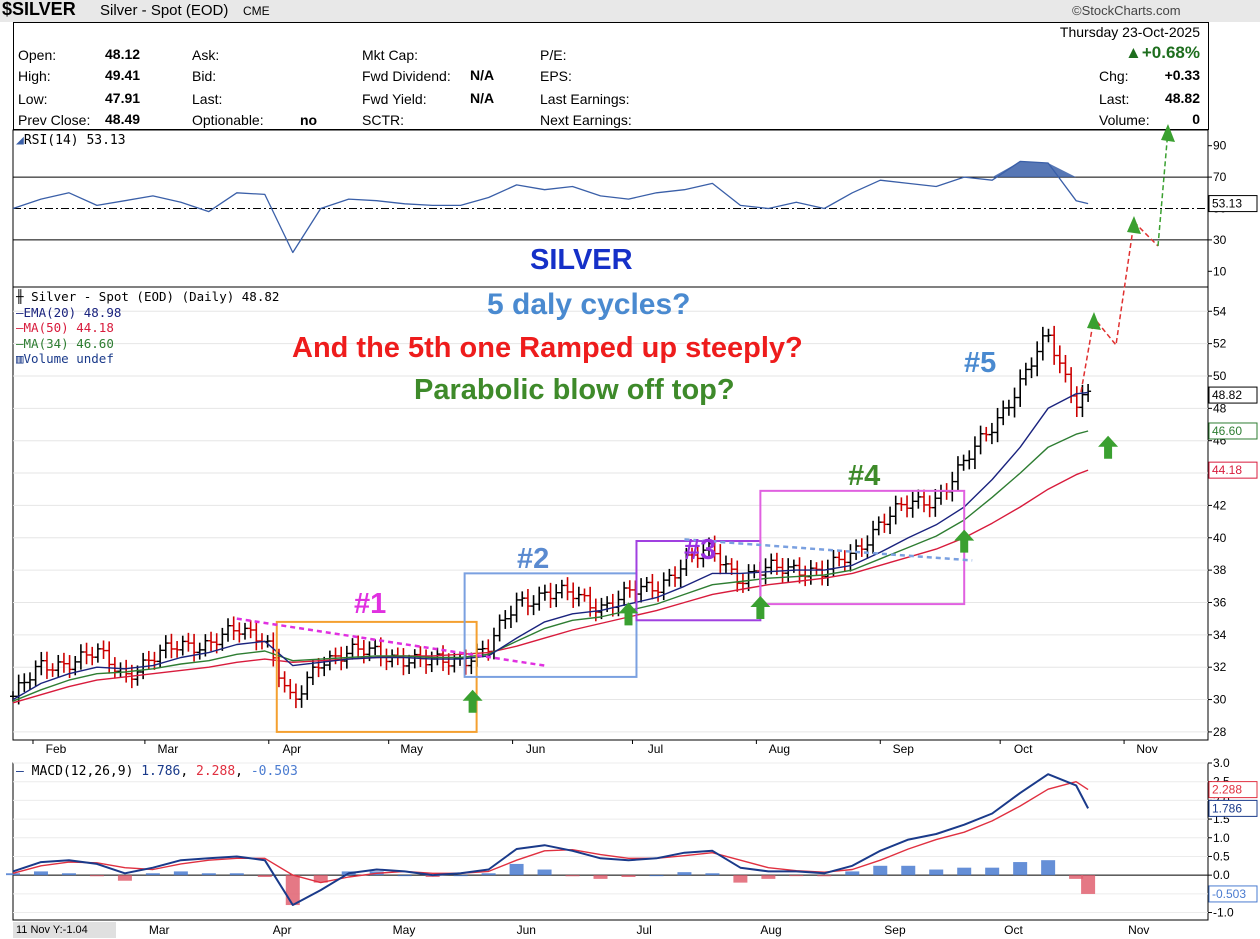 The height and width of the screenshot is (939, 1260). I want to click on price-badge-0-text: 48.82, so click(1227, 395).